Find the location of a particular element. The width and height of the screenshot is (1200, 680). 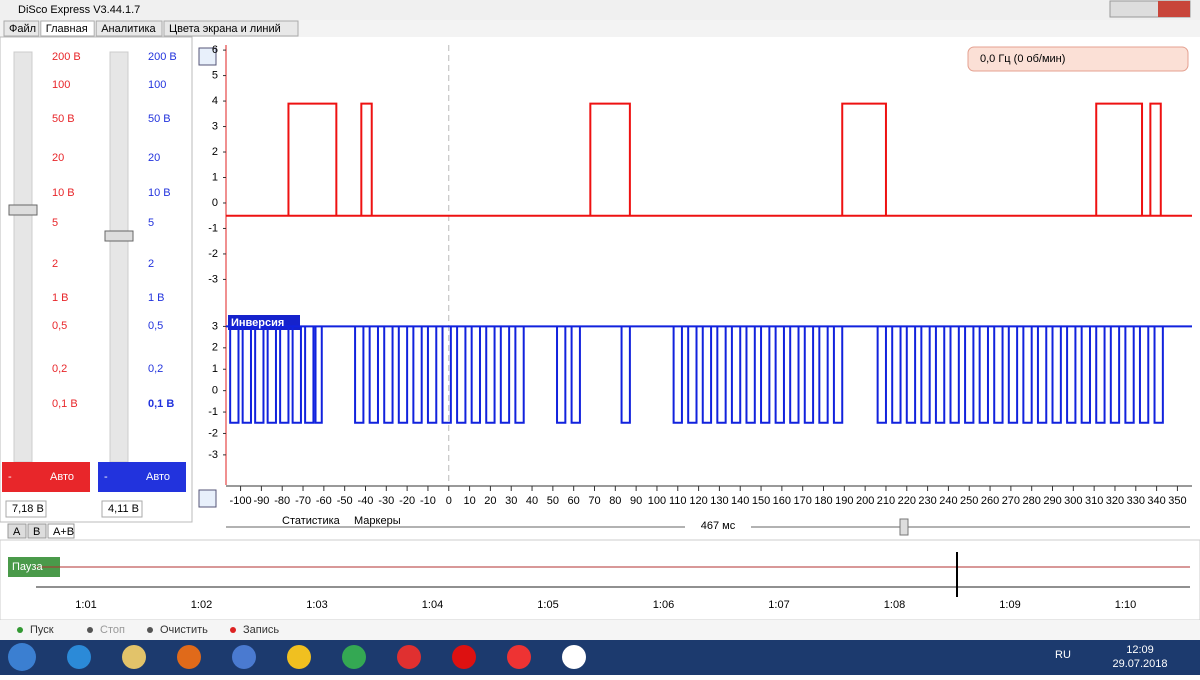

x-tick-label: -80 is located at coordinates (282, 501).